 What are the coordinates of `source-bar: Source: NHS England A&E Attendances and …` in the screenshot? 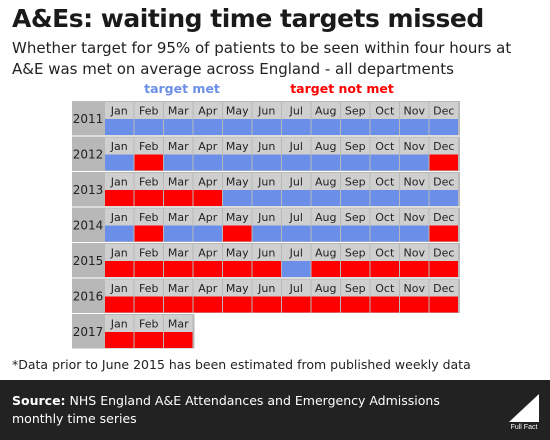 It's located at (275, 410).